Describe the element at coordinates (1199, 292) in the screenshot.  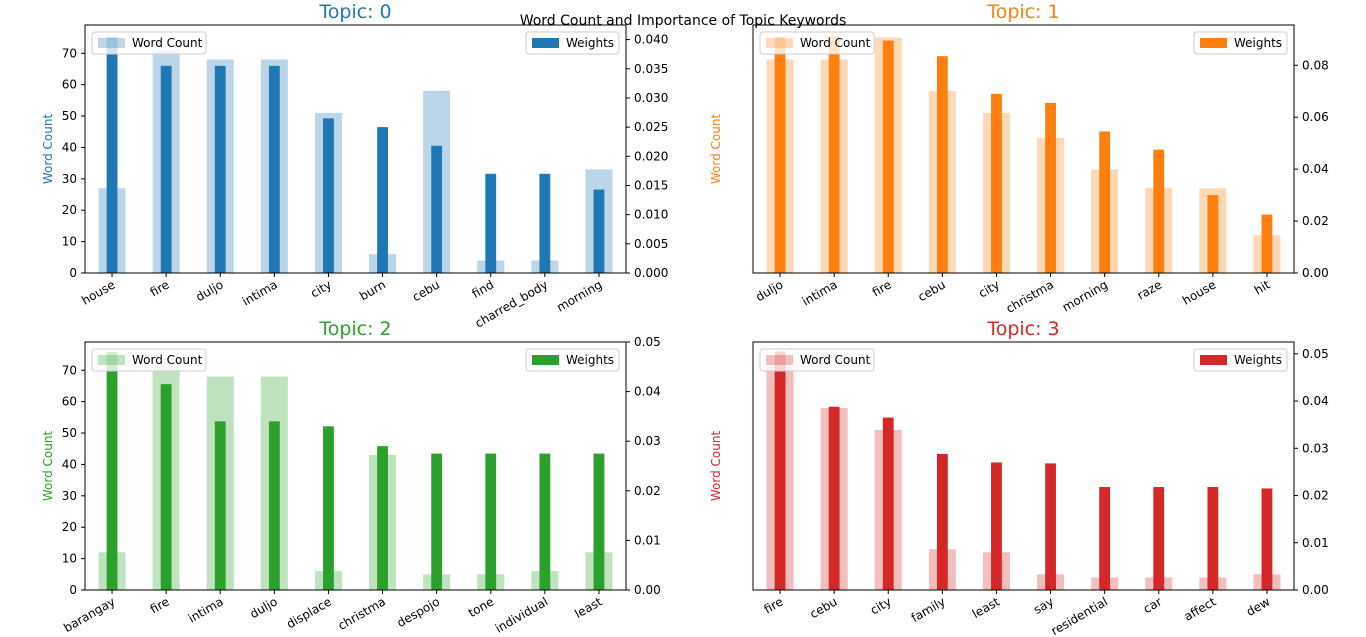
I see `x-tick-label: house` at that location.